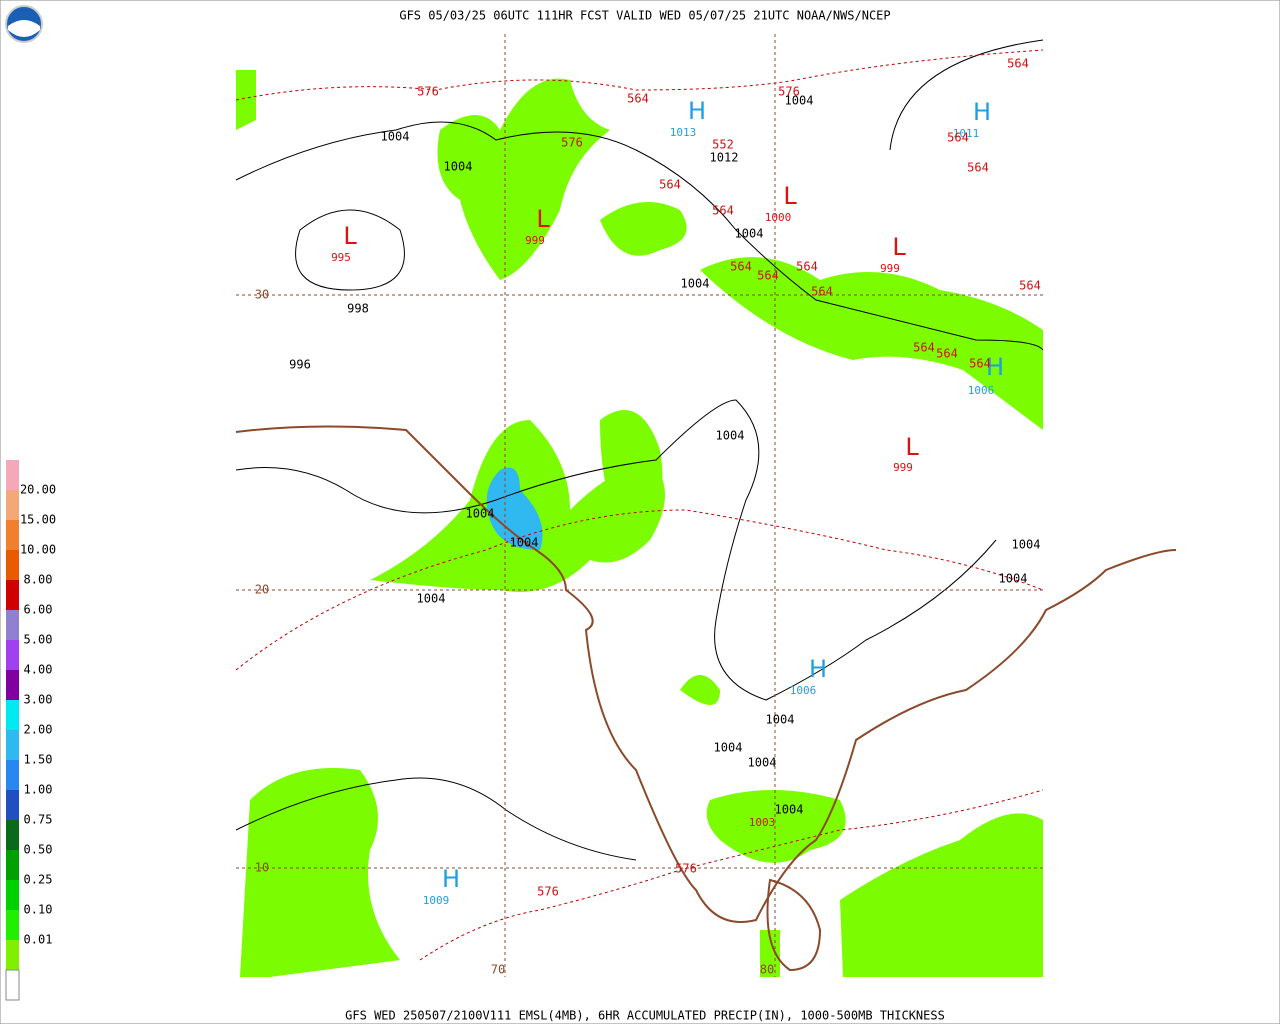  I want to click on legend-label: 5.00, so click(38, 640).